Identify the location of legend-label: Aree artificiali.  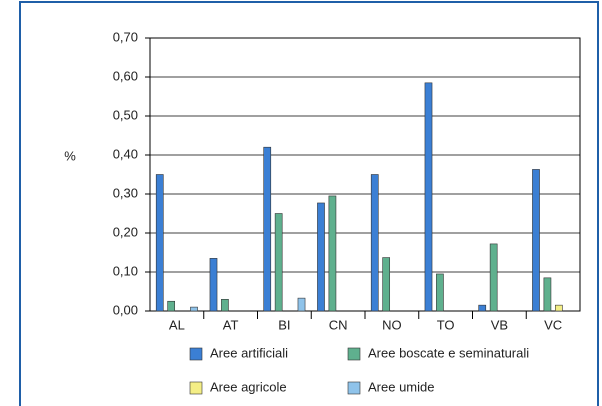
(249, 352).